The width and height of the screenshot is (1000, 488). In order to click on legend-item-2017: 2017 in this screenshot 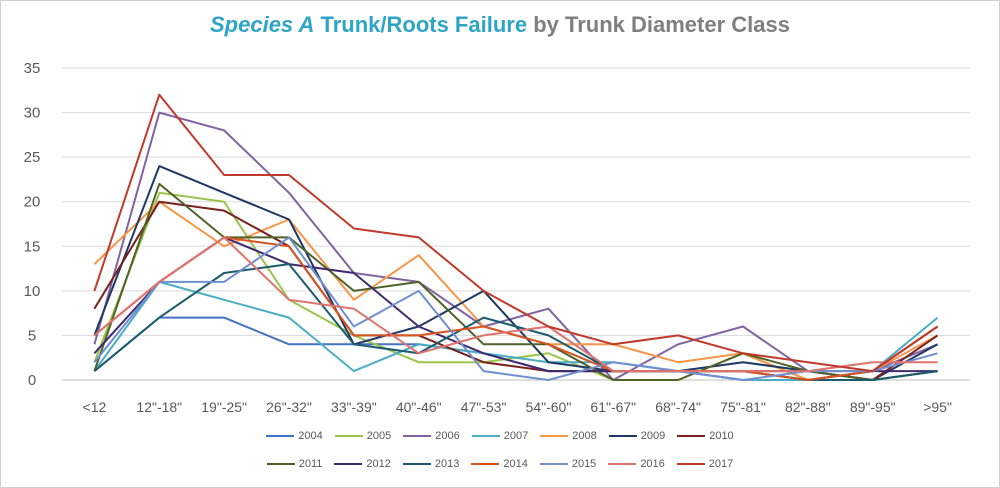, I will do `click(705, 464)`.